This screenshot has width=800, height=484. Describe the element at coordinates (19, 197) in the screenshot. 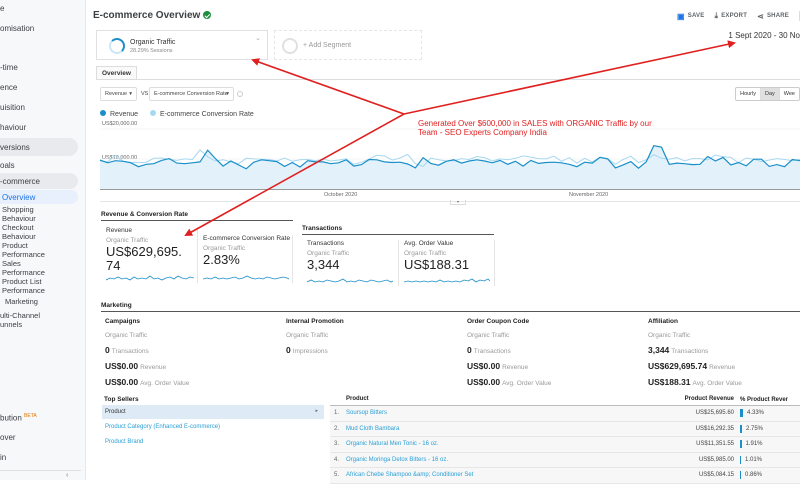

I see `sidebar-item-overview: Overview` at that location.